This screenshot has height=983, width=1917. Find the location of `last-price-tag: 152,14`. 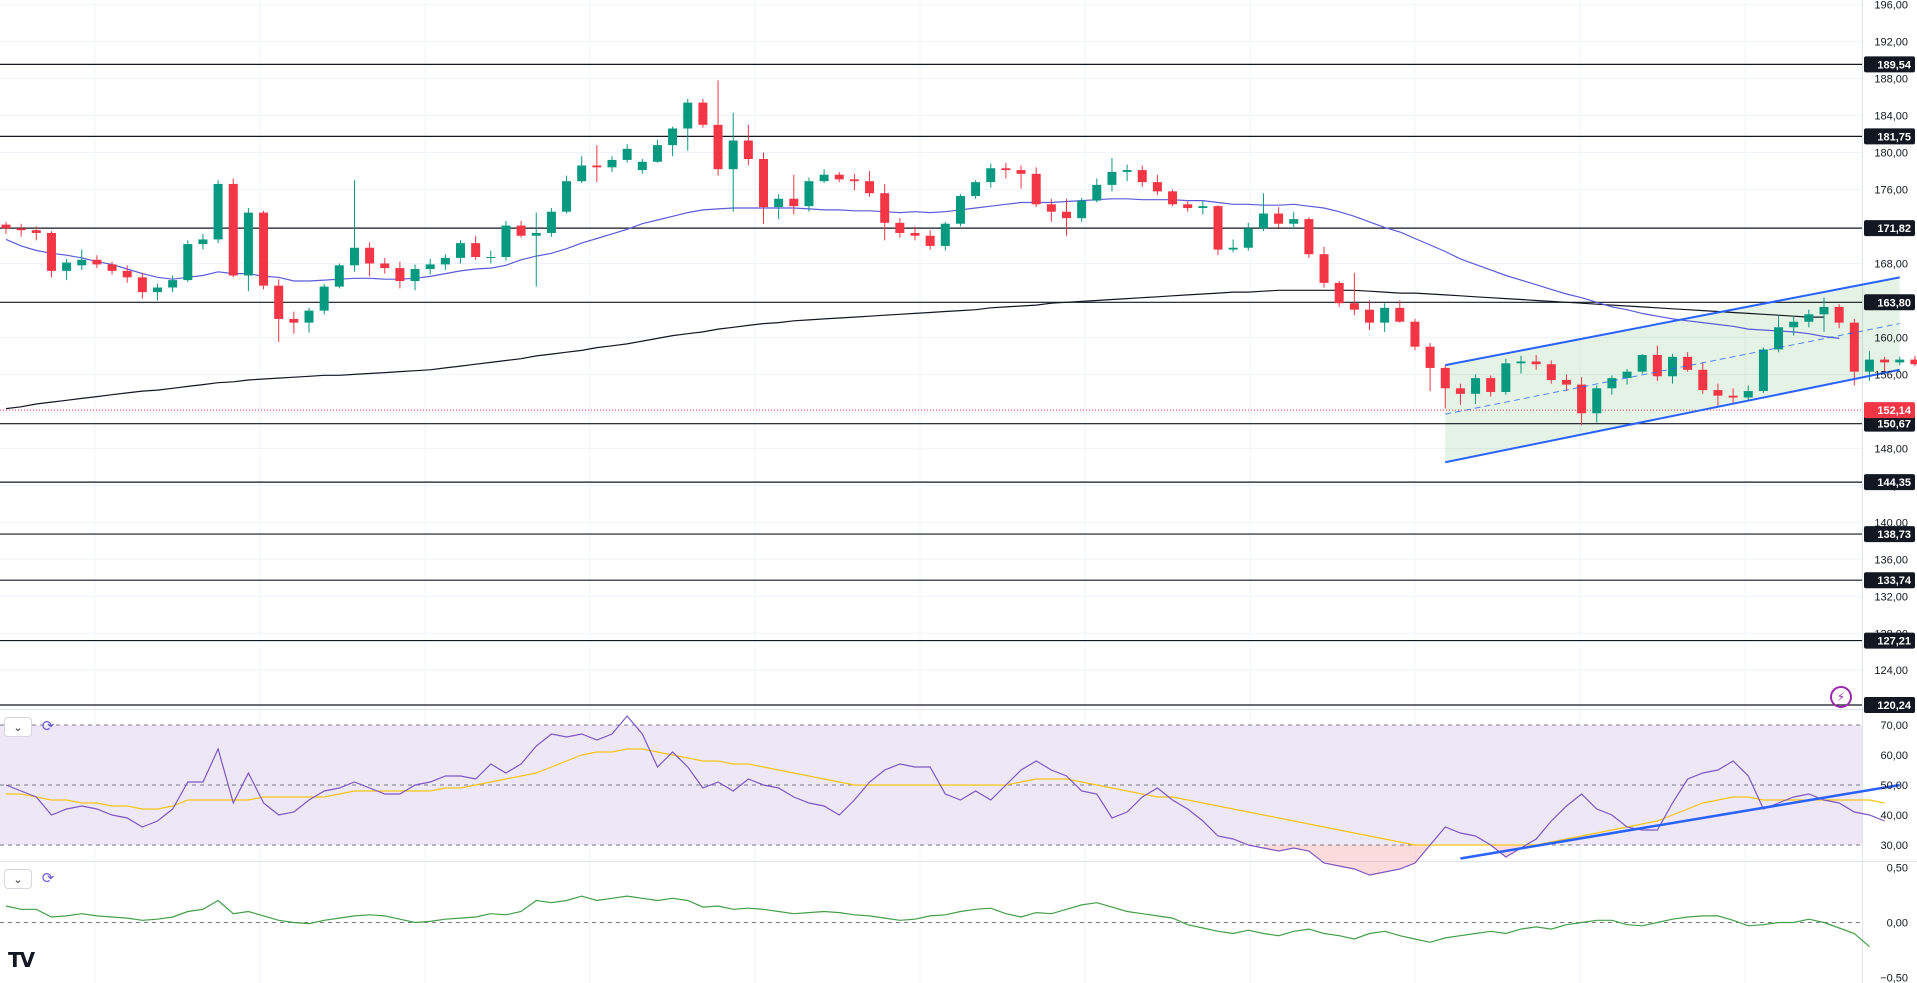

last-price-tag: 152,14 is located at coordinates (1889, 410).